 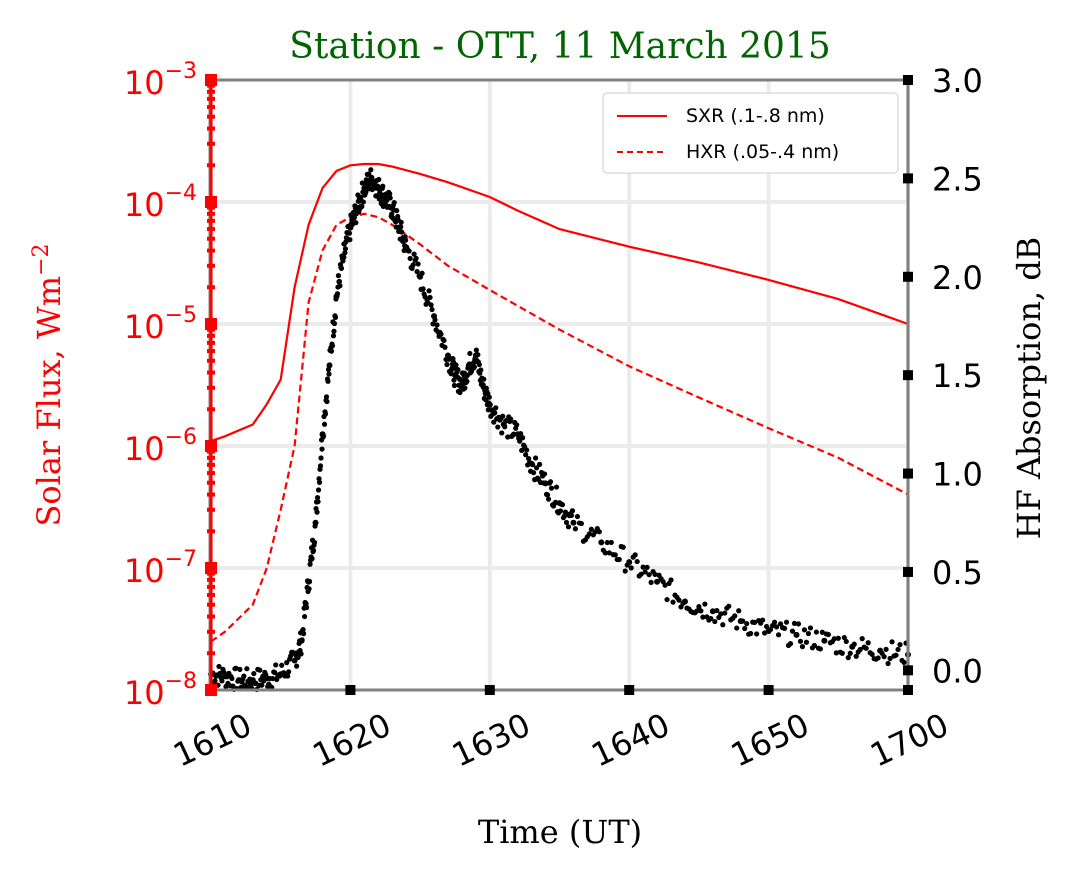 I want to click on x-tick, so click(x=350, y=690).